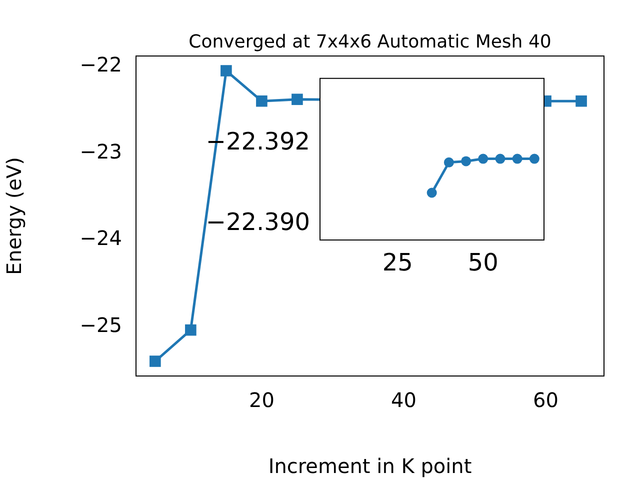 The height and width of the screenshot is (480, 640). I want to click on x-tick-label: 60, so click(545, 400).